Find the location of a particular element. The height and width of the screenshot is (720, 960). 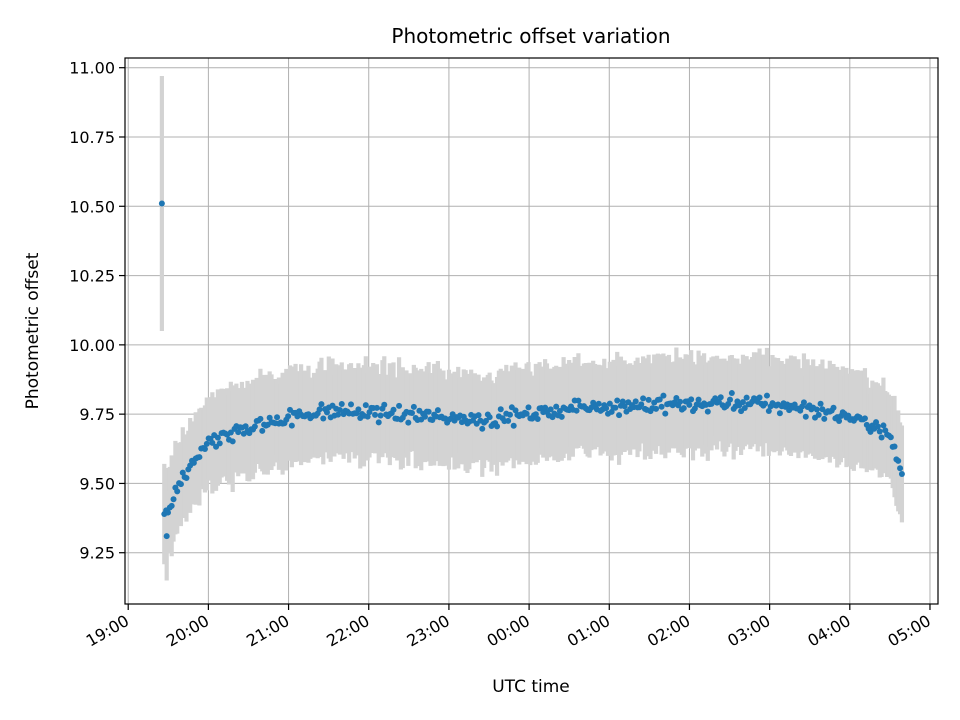

y-axis-ticks: 9.25 9.50 9.75 10.00 10.25 10.50 10.75 11.00 is located at coordinates (97, 311).